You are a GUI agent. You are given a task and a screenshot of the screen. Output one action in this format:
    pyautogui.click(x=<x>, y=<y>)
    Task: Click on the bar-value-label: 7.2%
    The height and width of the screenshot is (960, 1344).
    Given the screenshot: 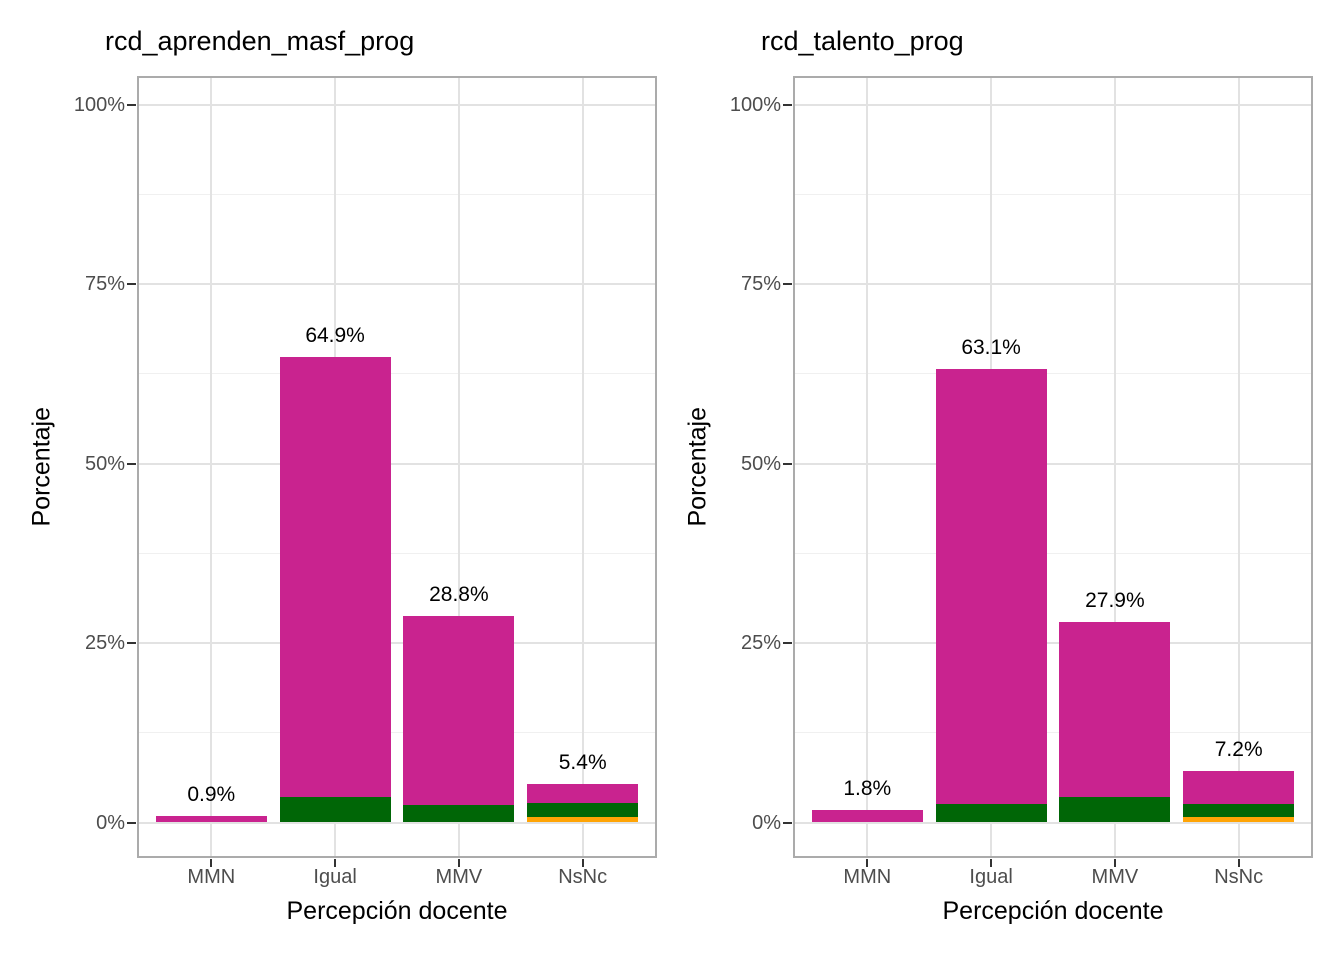 What is the action you would take?
    pyautogui.click(x=1238, y=749)
    